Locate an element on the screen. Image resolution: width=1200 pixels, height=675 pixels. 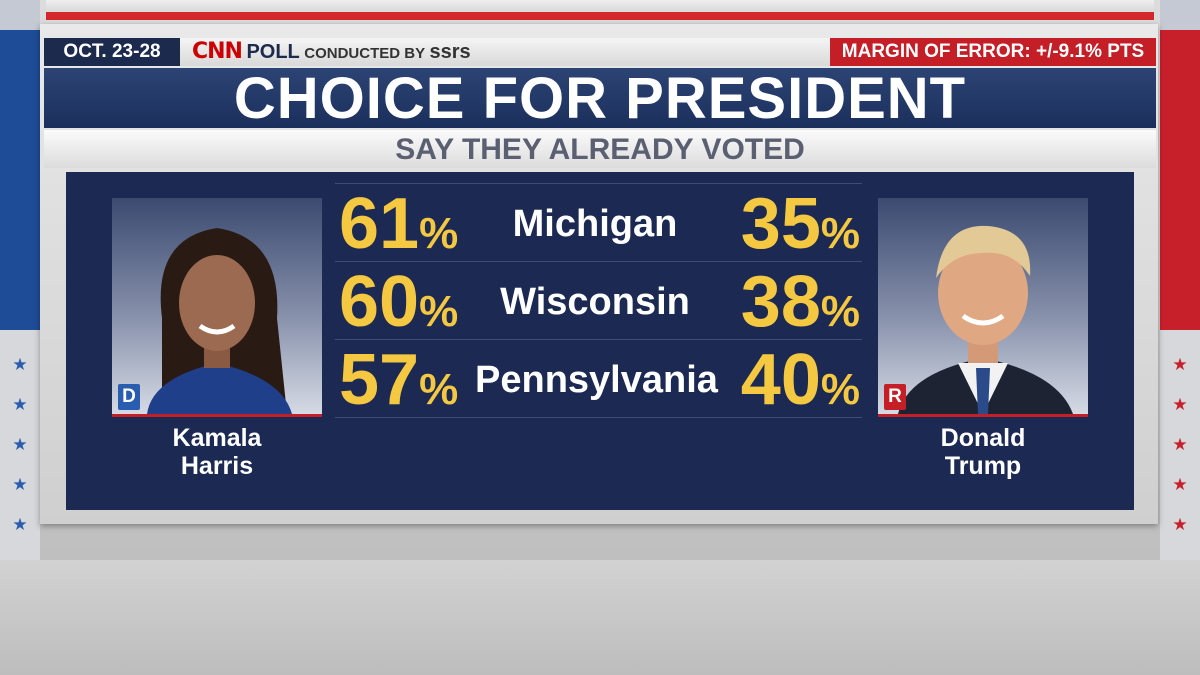
right-side-banner: ★ ★ ★ ★ ★ is located at coordinates (1180, 280).